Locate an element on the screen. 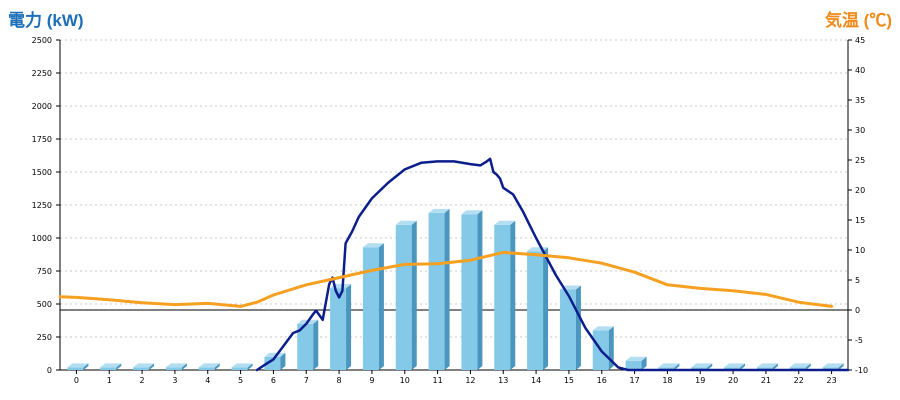 The image size is (900, 400). left-tick-label: 2250 is located at coordinates (42, 73).